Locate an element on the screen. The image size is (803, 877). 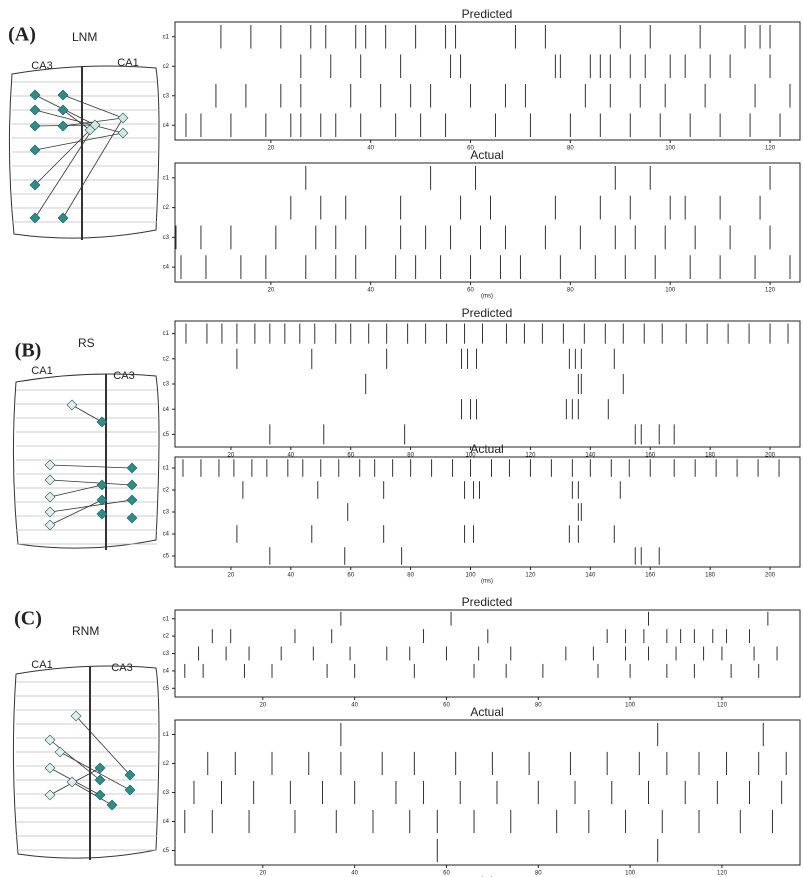
model-name: LNM is located at coordinates (84, 37).